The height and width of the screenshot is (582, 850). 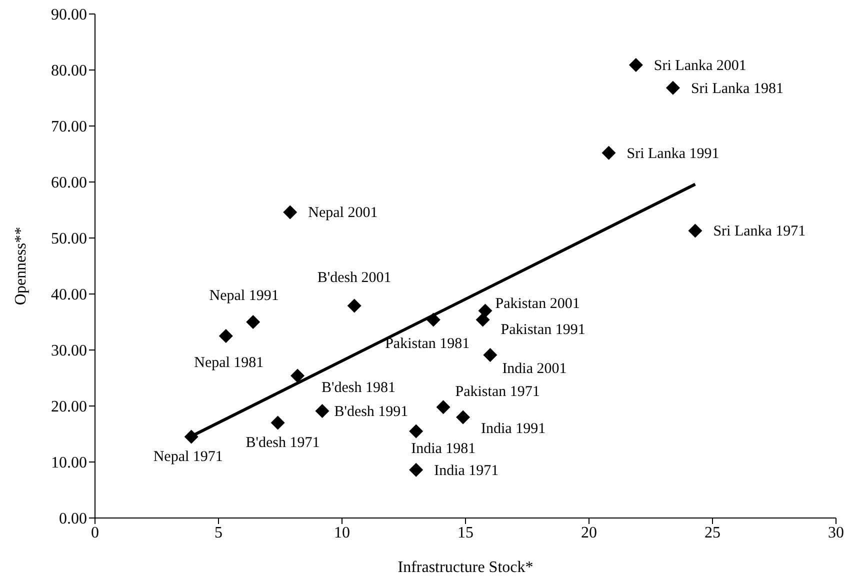 What do you see at coordinates (69, 15) in the screenshot?
I see `y-tick-label: 90.00` at bounding box center [69, 15].